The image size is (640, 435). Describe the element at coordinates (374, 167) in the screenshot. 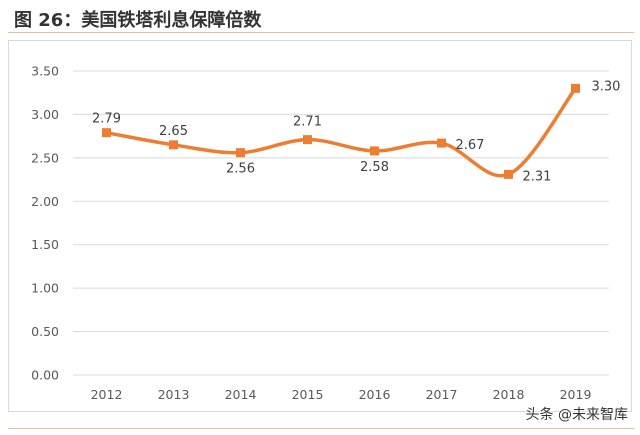

I see `data-label: 2.58` at that location.